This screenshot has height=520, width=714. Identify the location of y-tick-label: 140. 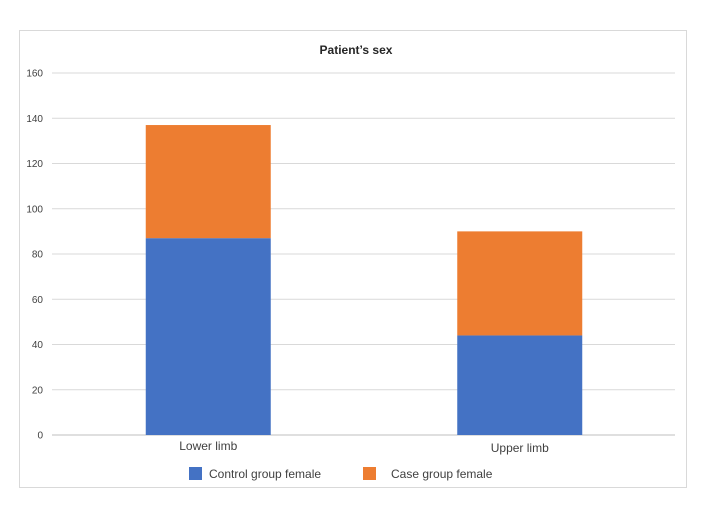
(34, 119).